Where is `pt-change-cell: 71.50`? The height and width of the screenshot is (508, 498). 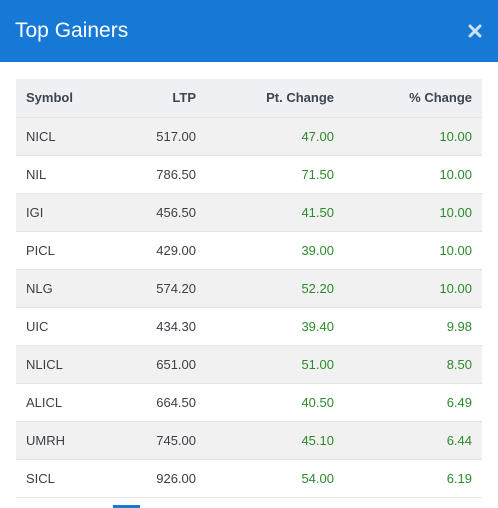
pt-change-cell: 71.50 is located at coordinates (275, 174).